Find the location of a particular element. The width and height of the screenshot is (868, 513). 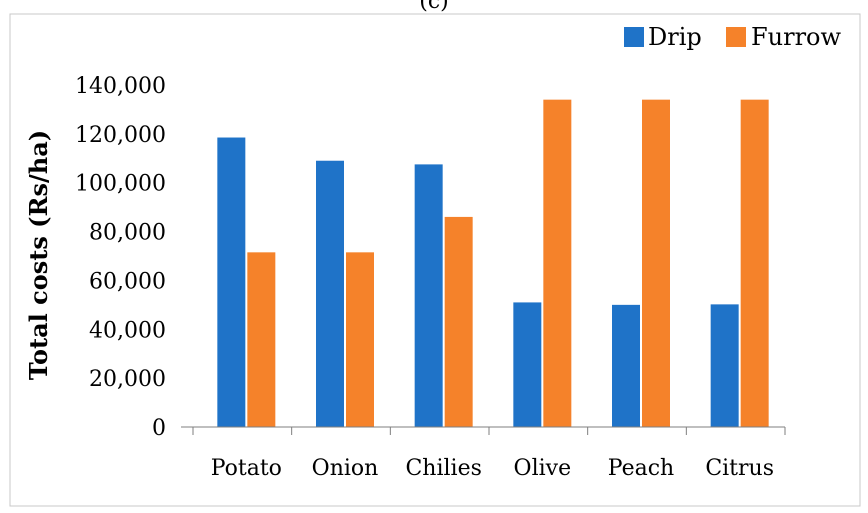

bar-drip-olive is located at coordinates (527, 364).